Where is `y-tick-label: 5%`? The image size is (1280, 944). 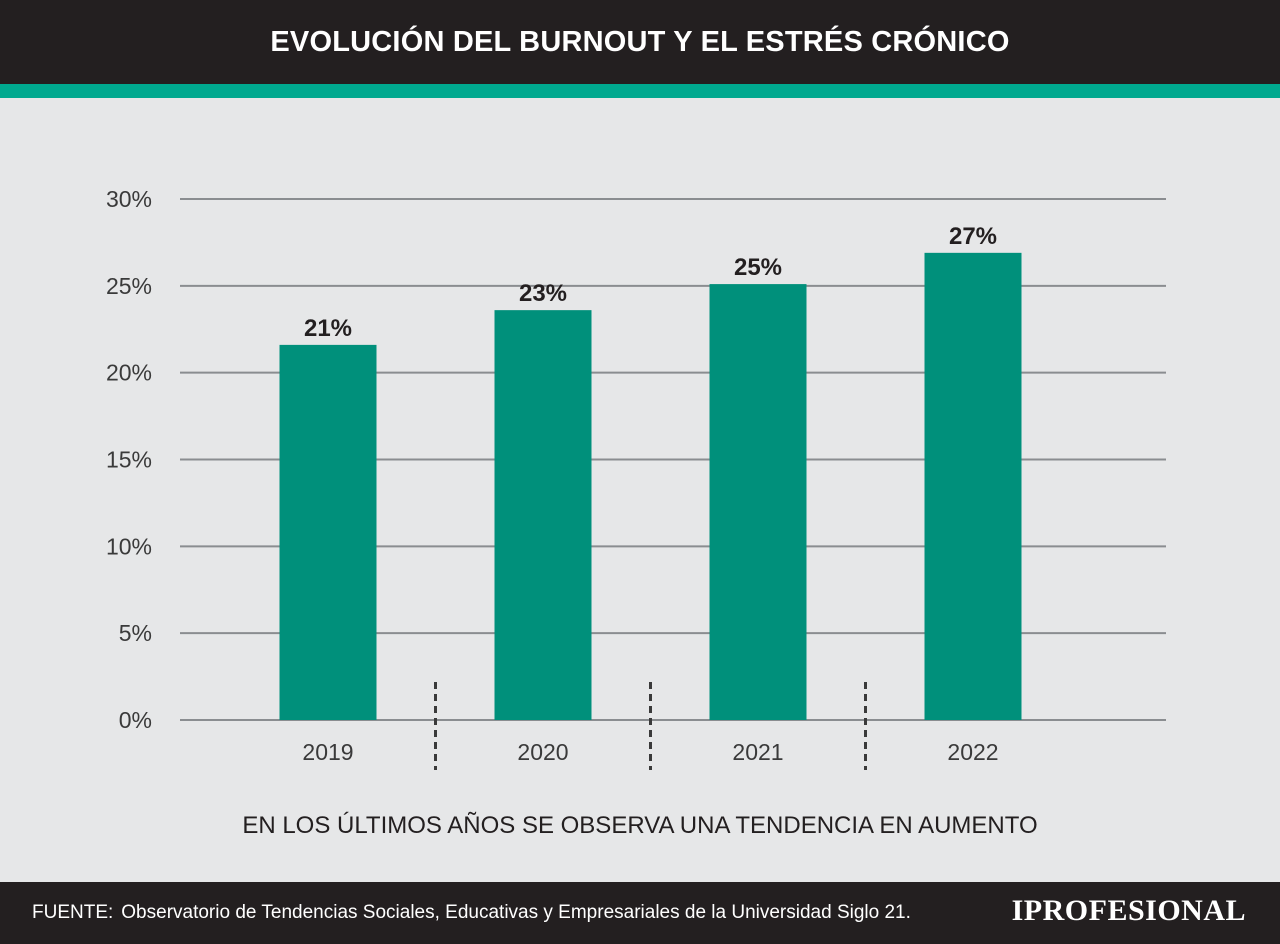
y-tick-label: 5% is located at coordinates (135, 633).